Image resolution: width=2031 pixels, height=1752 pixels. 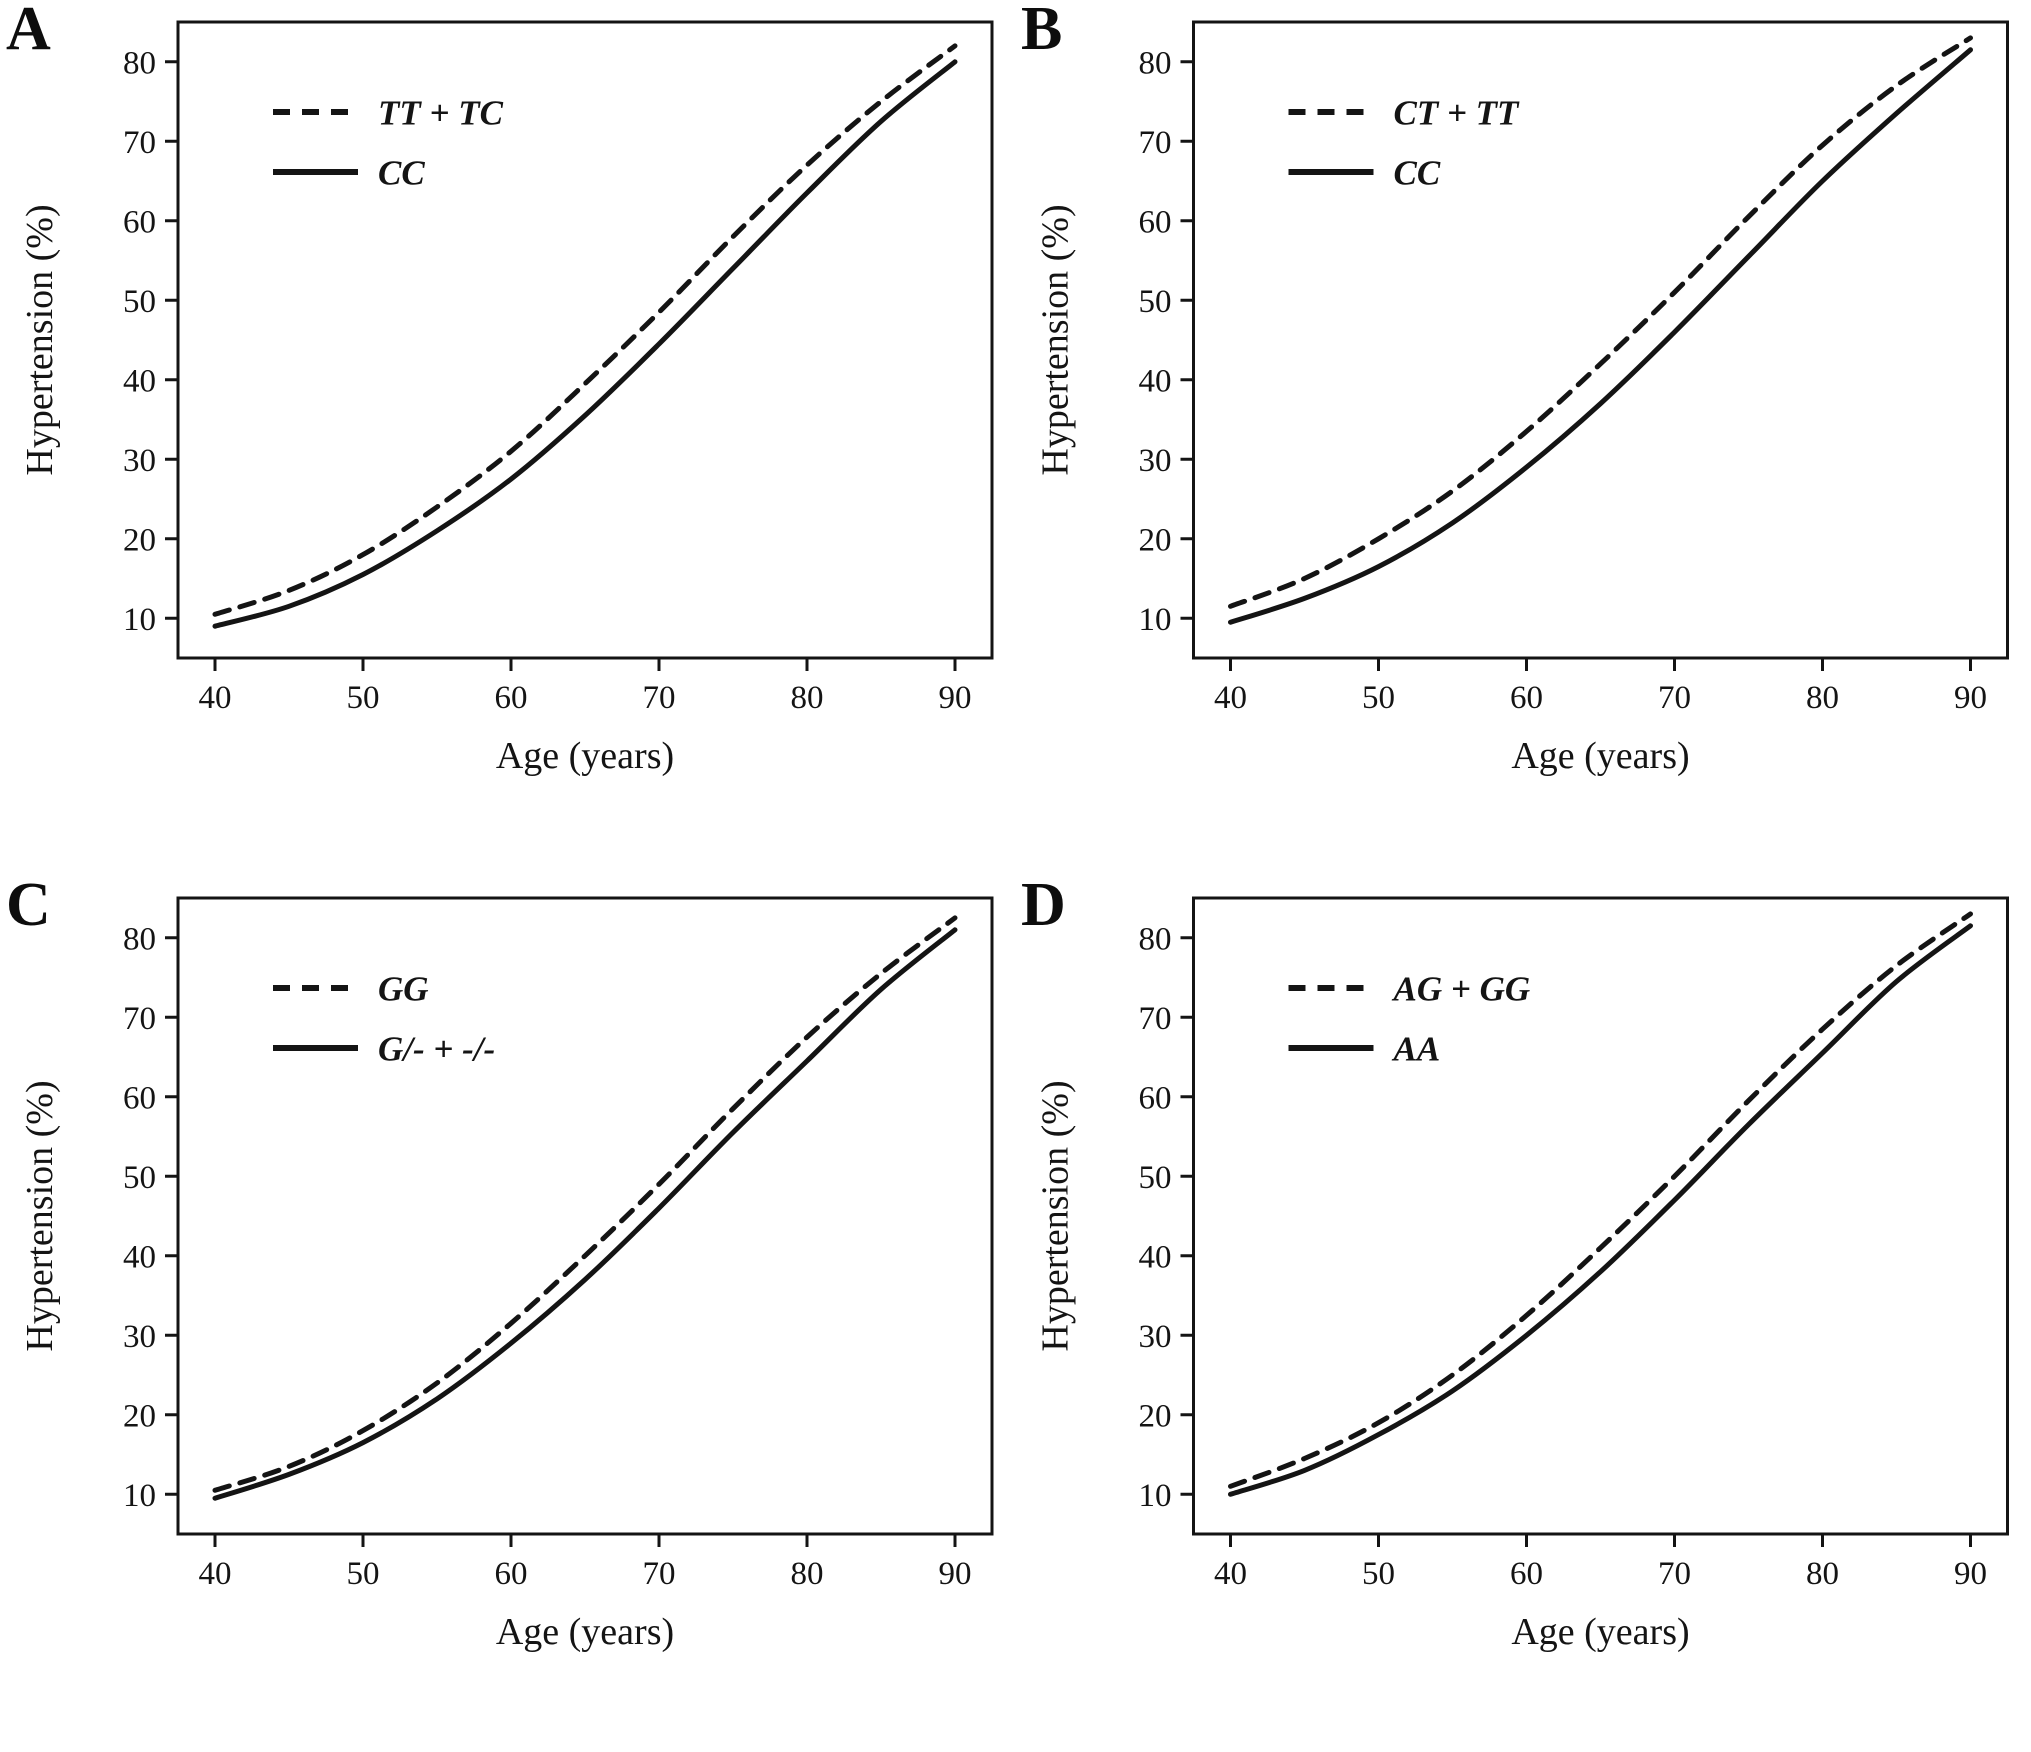 I want to click on panel-label-D: D, so click(x=1043, y=905).